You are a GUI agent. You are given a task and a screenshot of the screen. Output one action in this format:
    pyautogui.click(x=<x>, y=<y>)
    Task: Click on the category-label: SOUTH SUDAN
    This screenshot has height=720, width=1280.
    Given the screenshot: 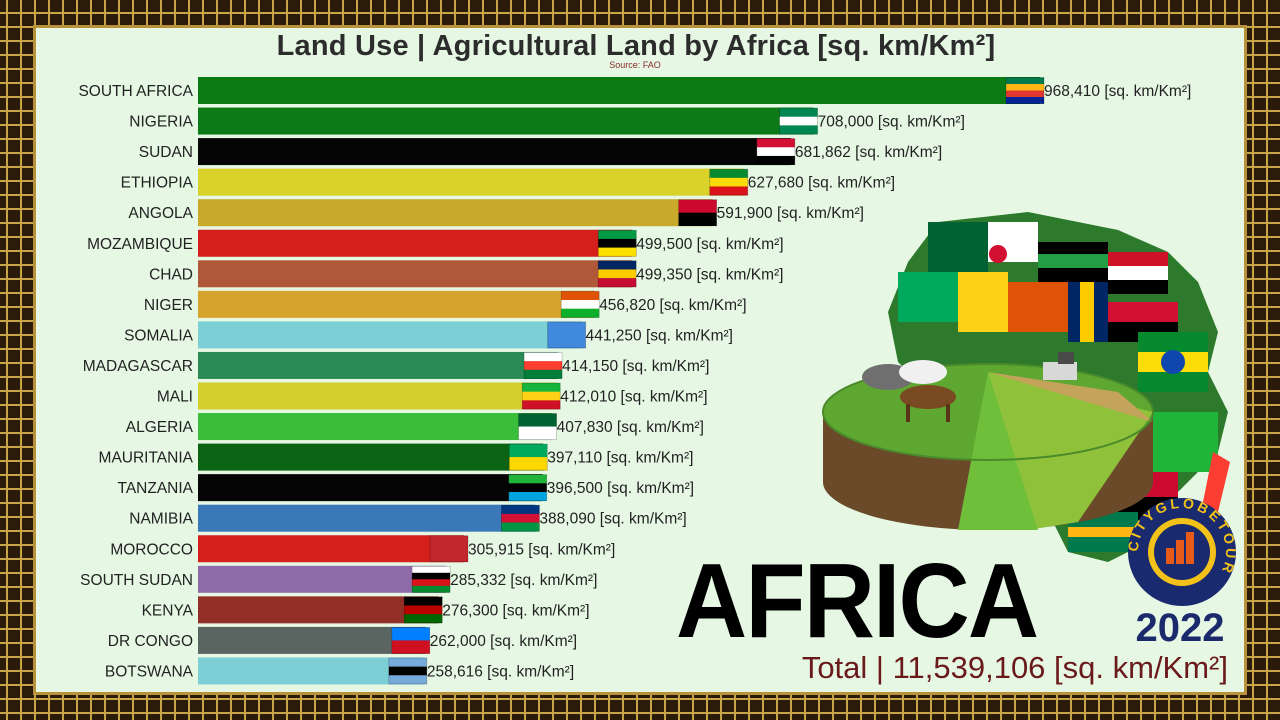 What is the action you would take?
    pyautogui.click(x=136, y=580)
    